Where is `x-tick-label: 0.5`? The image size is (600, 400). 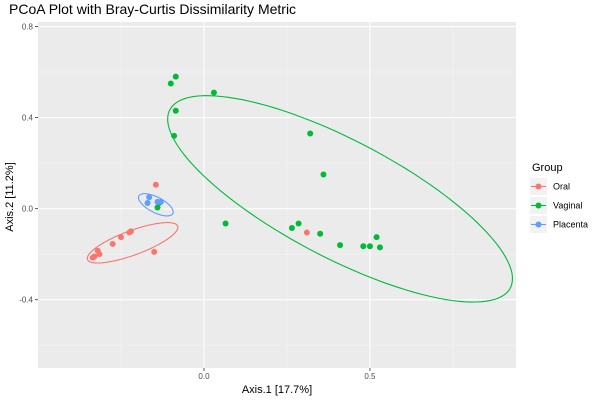
x-tick-label: 0.5 is located at coordinates (370, 376).